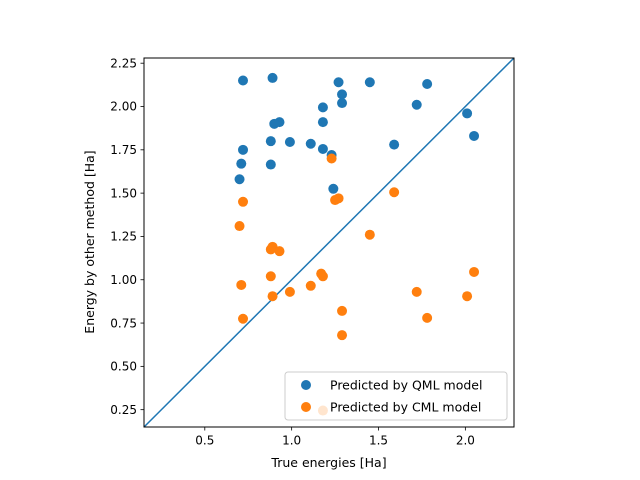 The image size is (640, 480). What do you see at coordinates (306, 385) in the screenshot?
I see `legend-marker-qml` at bounding box center [306, 385].